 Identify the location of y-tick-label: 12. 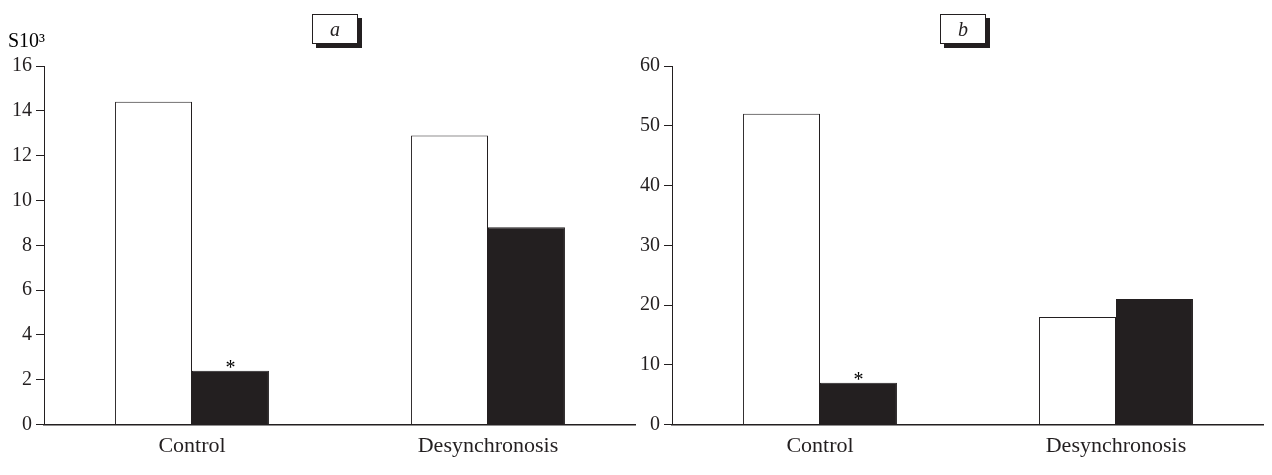
(22, 153).